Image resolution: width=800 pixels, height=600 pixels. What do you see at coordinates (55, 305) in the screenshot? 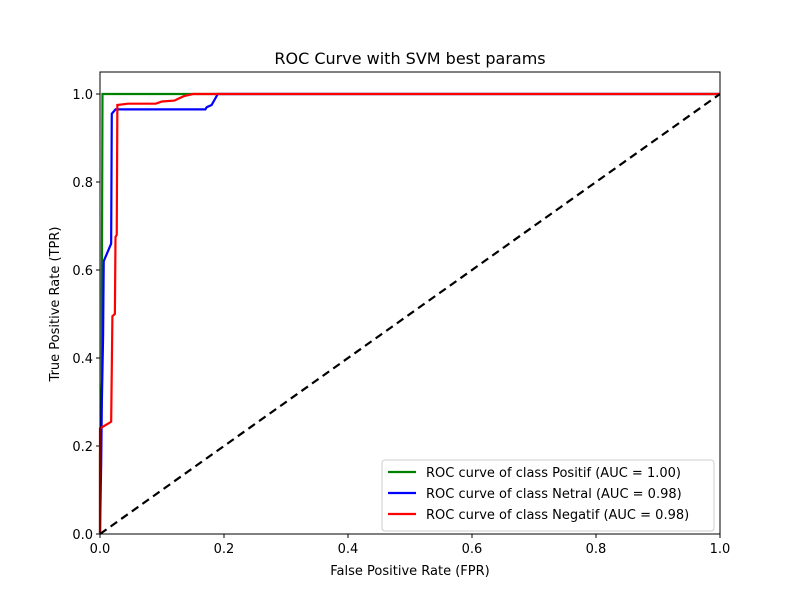
I see `y-axis-label: True Positive Rate (TPR)` at bounding box center [55, 305].